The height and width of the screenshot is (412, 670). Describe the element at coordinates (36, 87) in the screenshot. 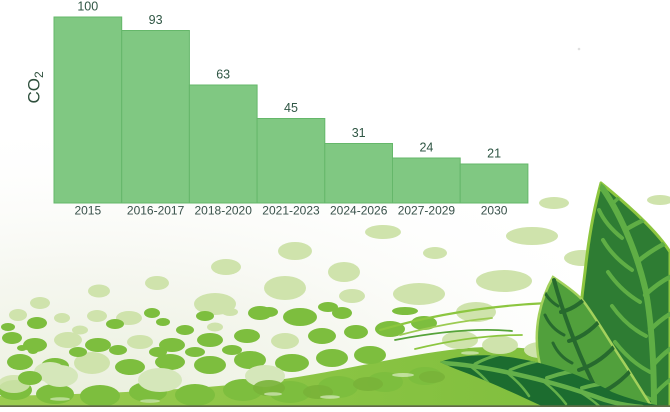

I see `svg-text: CO2` at that location.